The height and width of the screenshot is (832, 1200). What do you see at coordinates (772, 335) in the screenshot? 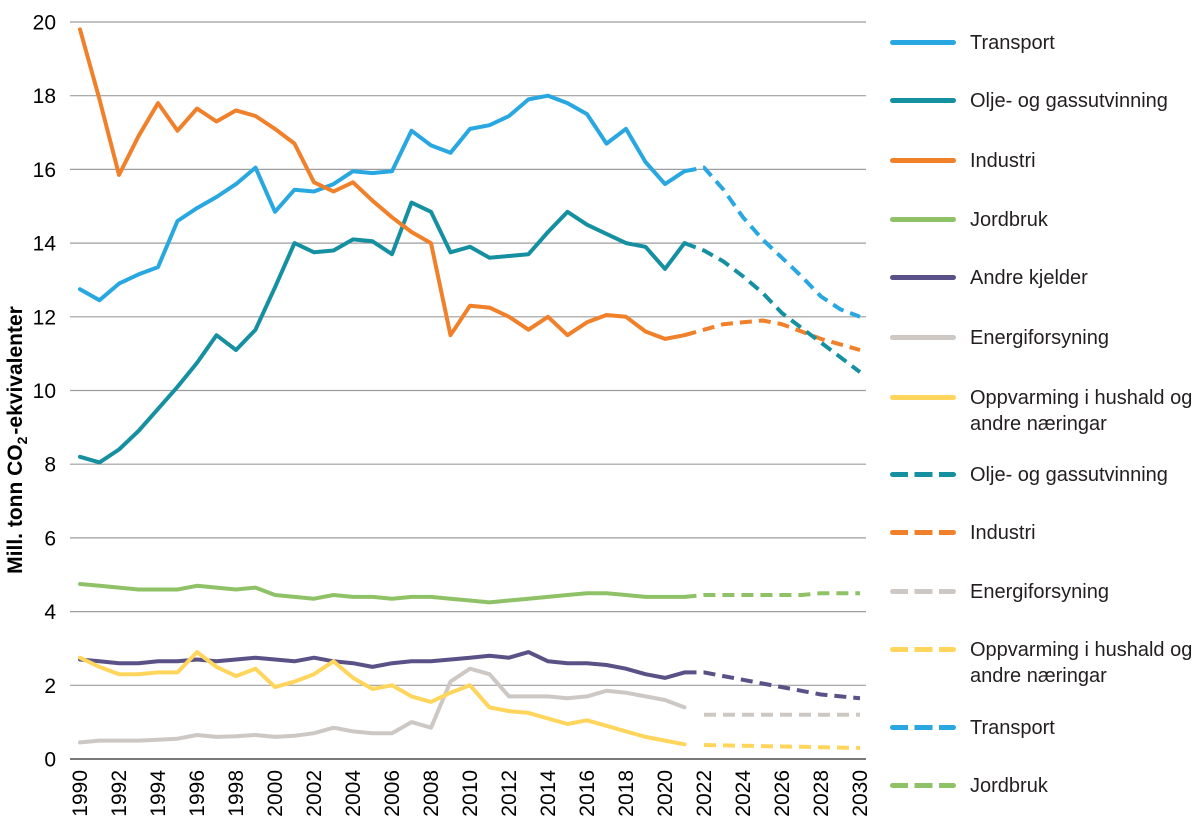
I see `series-line-industri-projection` at bounding box center [772, 335].